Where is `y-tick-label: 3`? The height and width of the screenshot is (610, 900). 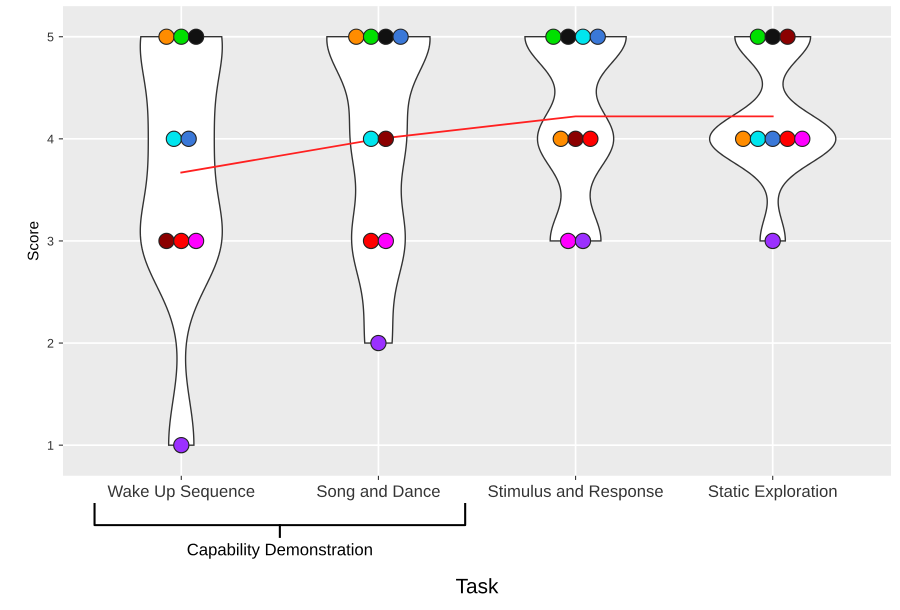 y-tick-label: 3 is located at coordinates (51, 241).